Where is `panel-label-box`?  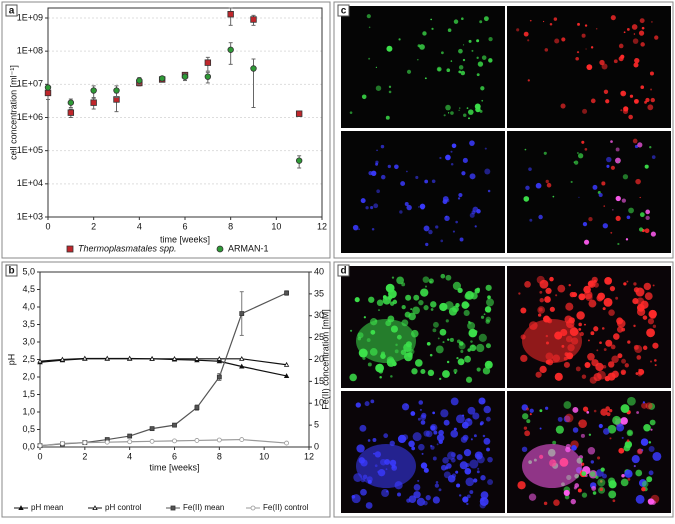 panel-label-box is located at coordinates (343, 270).